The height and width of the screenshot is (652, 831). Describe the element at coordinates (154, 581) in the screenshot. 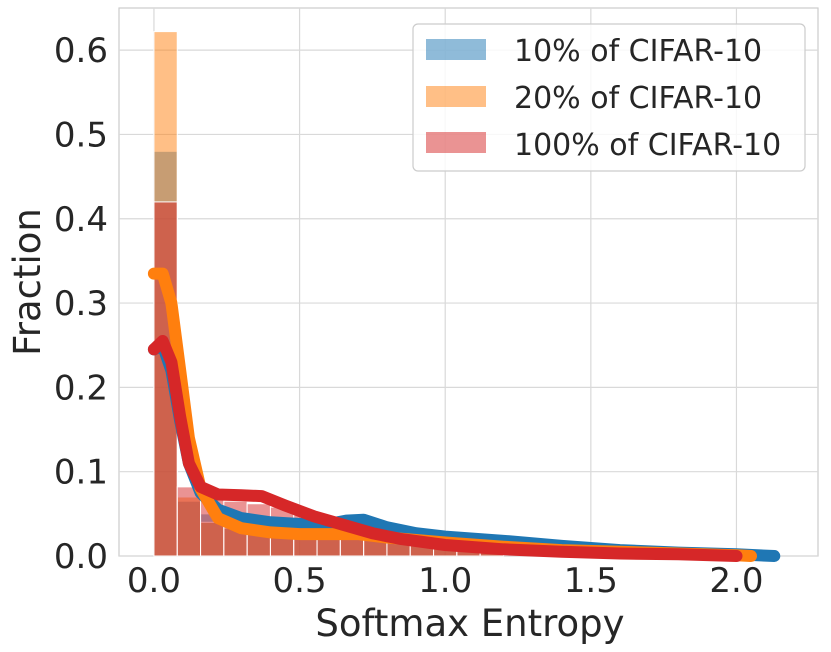

I see `x-tick-label: 0.0` at that location.